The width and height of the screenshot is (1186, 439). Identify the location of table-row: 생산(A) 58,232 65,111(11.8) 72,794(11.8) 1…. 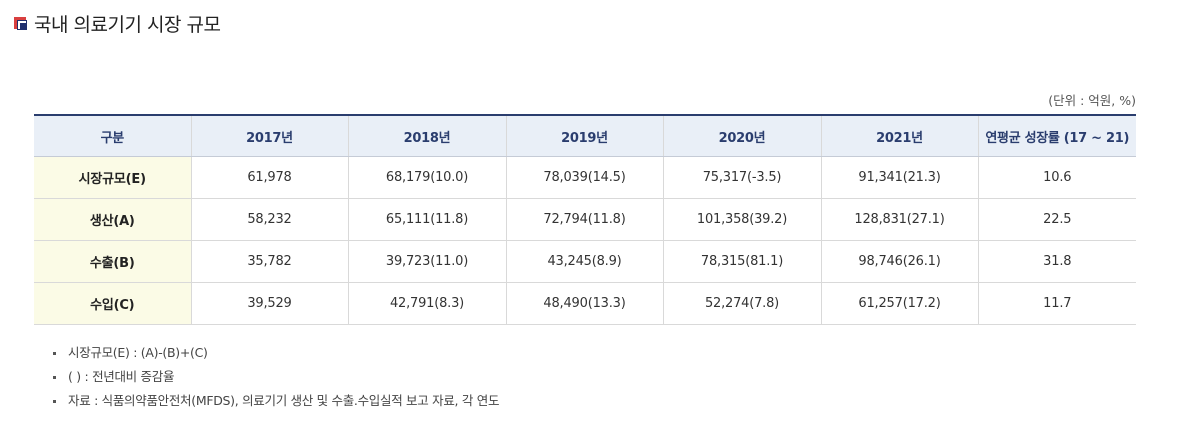
(585, 219).